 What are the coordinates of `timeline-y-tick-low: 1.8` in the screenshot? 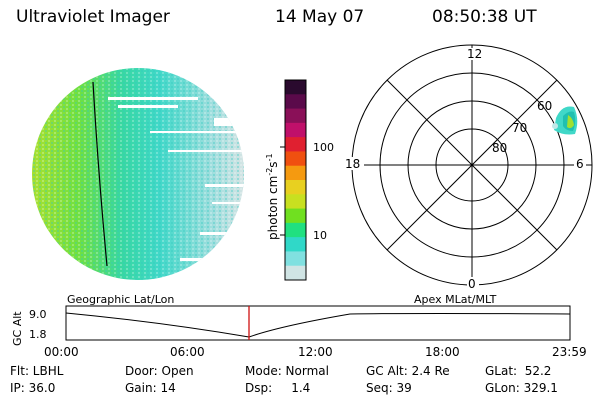 It's located at (38, 334).